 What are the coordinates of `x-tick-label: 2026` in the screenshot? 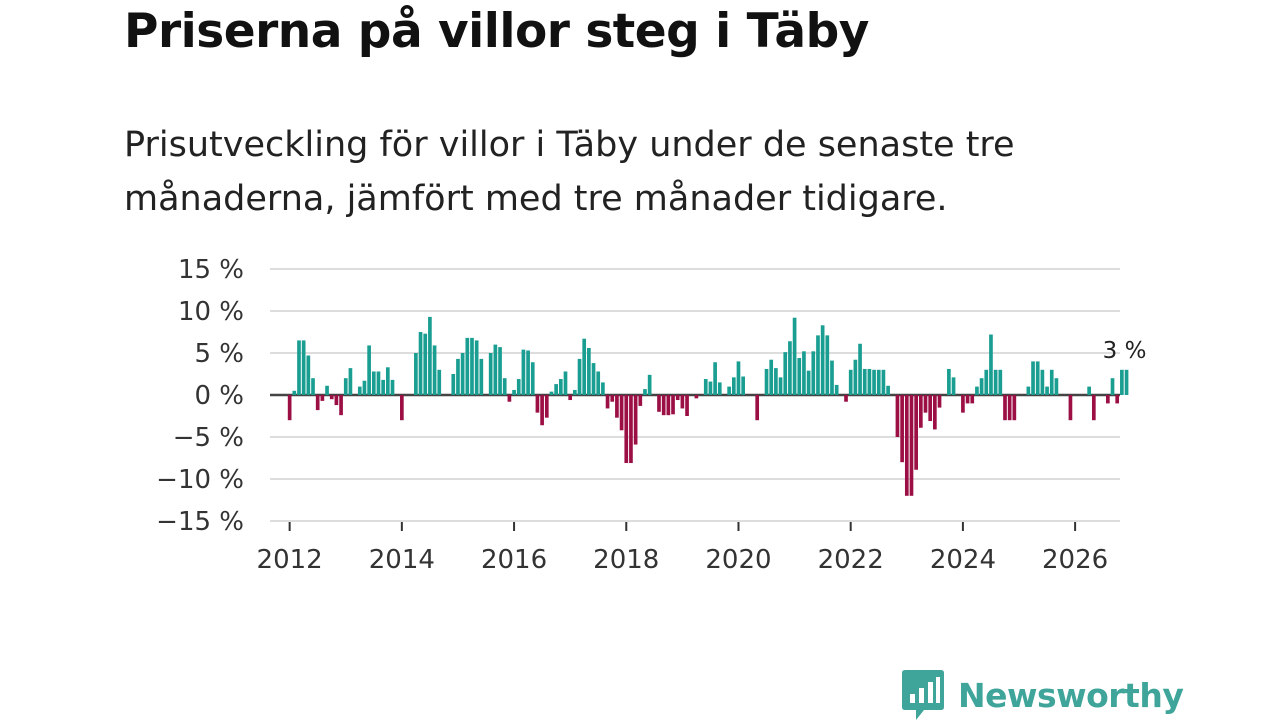 It's located at (1075, 560).